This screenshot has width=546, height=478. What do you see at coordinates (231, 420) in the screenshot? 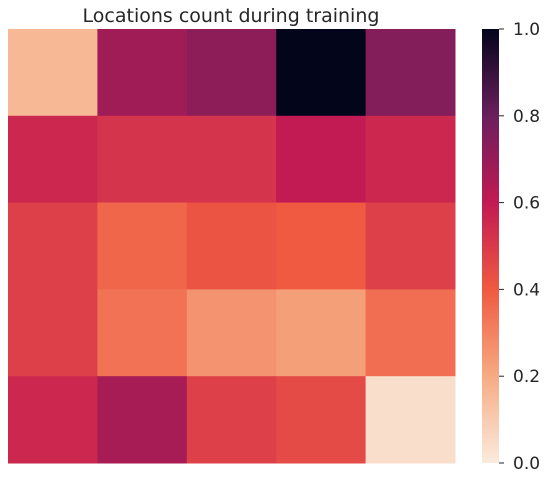
I see `heatmap-cell-r4-c2` at bounding box center [231, 420].